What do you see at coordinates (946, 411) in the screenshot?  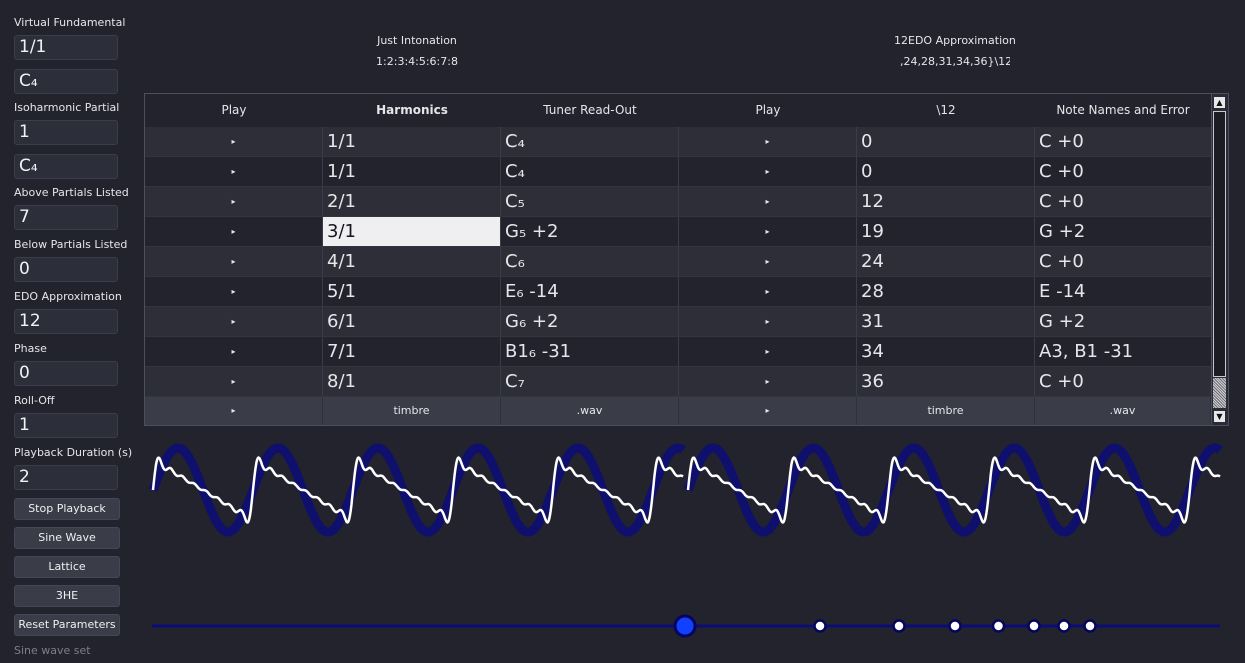 I see `timbre-edo-button: timbre` at bounding box center [946, 411].